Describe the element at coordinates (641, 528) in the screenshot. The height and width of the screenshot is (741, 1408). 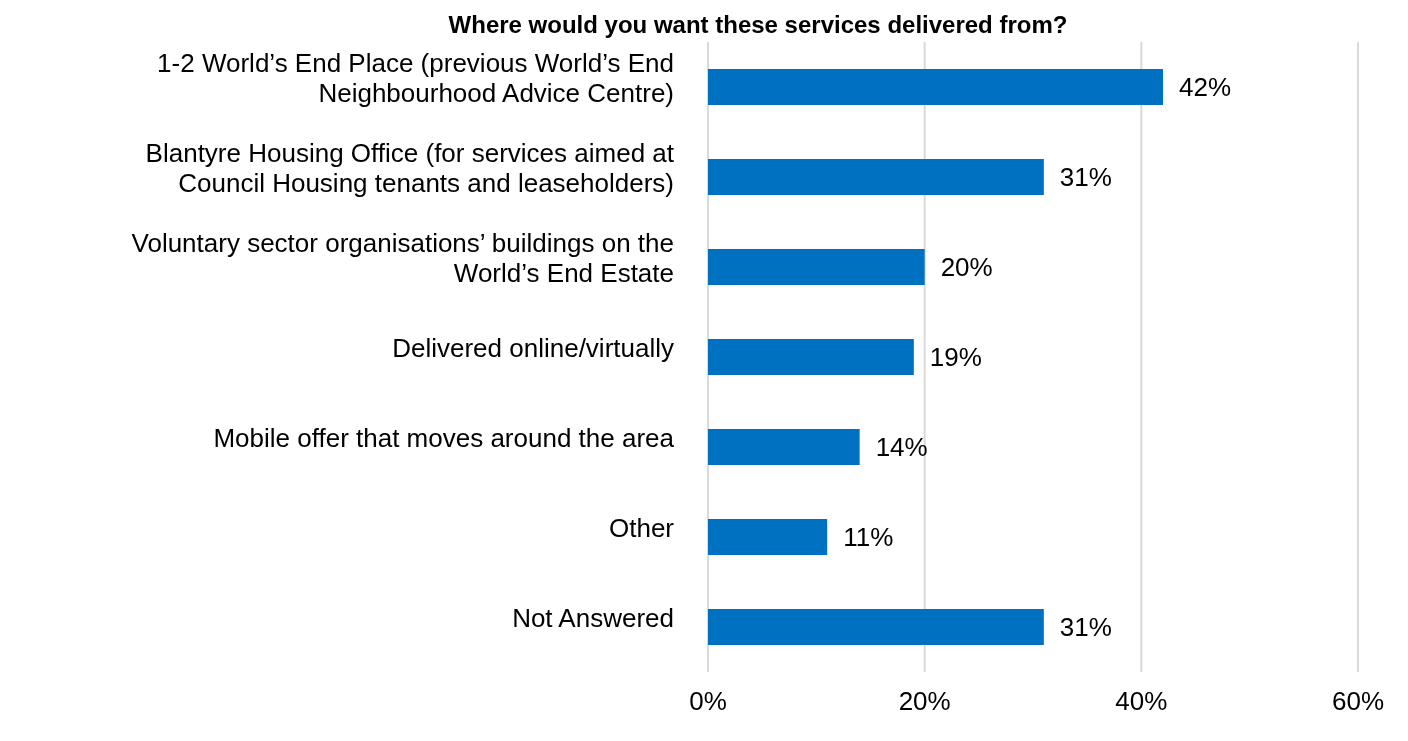
I see `y-tick-label: Other` at that location.